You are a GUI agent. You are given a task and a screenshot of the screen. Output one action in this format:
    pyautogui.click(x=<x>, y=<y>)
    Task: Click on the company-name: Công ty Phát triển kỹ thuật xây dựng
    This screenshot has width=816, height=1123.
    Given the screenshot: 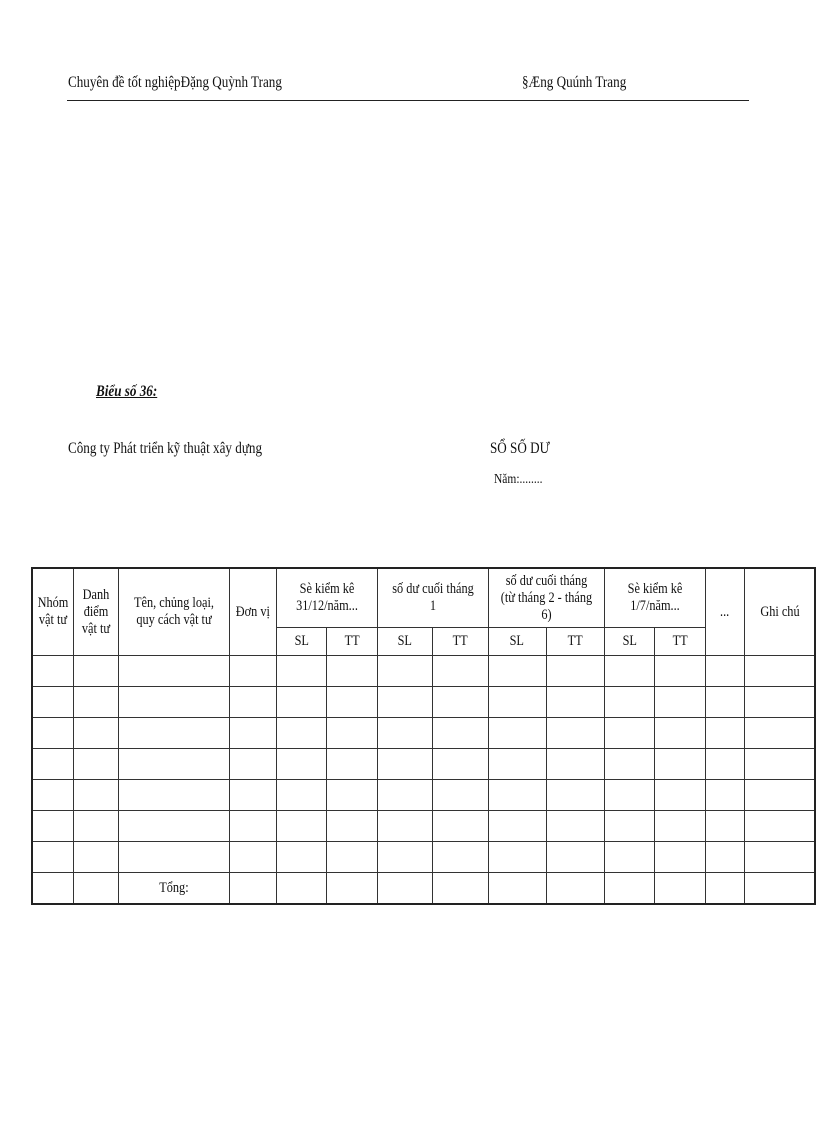 What is the action you would take?
    pyautogui.click(x=165, y=448)
    